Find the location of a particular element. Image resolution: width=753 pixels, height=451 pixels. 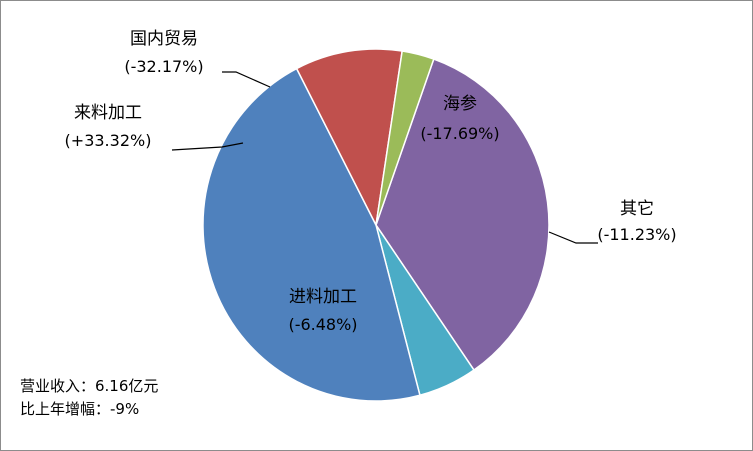

slice-name-label: 国内贸易 is located at coordinates (164, 39).